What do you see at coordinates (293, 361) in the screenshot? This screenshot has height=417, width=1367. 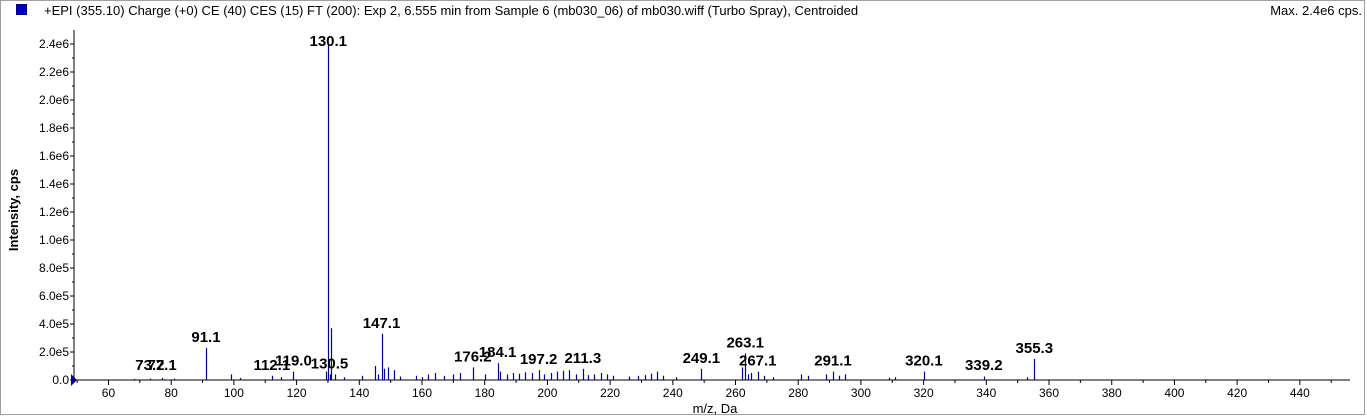 I see `peak-label: 119.0` at bounding box center [293, 361].